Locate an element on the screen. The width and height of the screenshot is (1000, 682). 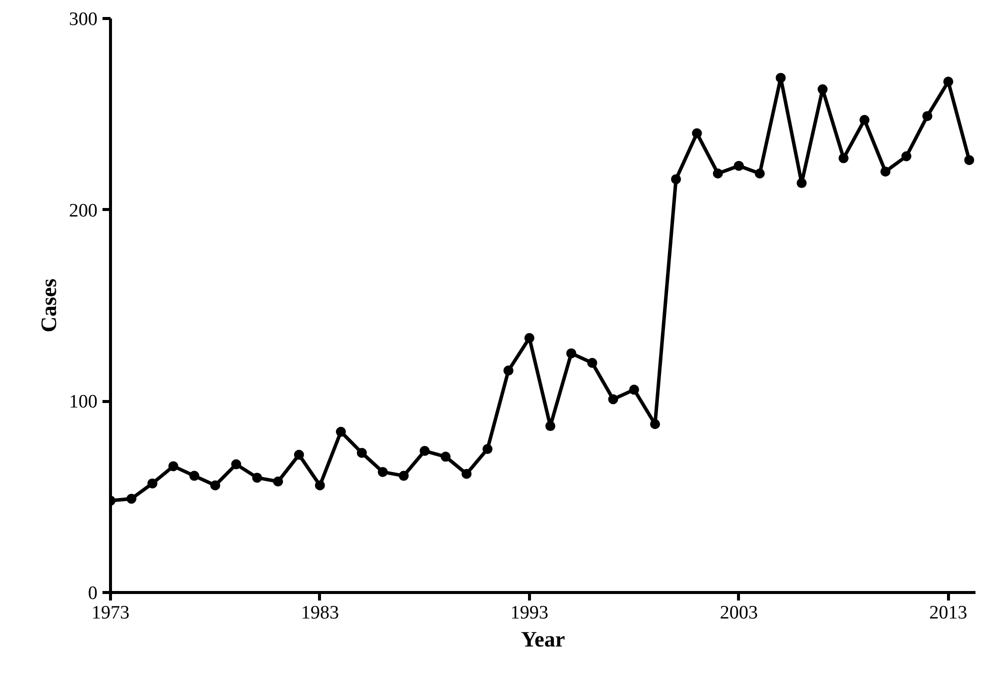
y-tick-label: 200 is located at coordinates (83, 211).